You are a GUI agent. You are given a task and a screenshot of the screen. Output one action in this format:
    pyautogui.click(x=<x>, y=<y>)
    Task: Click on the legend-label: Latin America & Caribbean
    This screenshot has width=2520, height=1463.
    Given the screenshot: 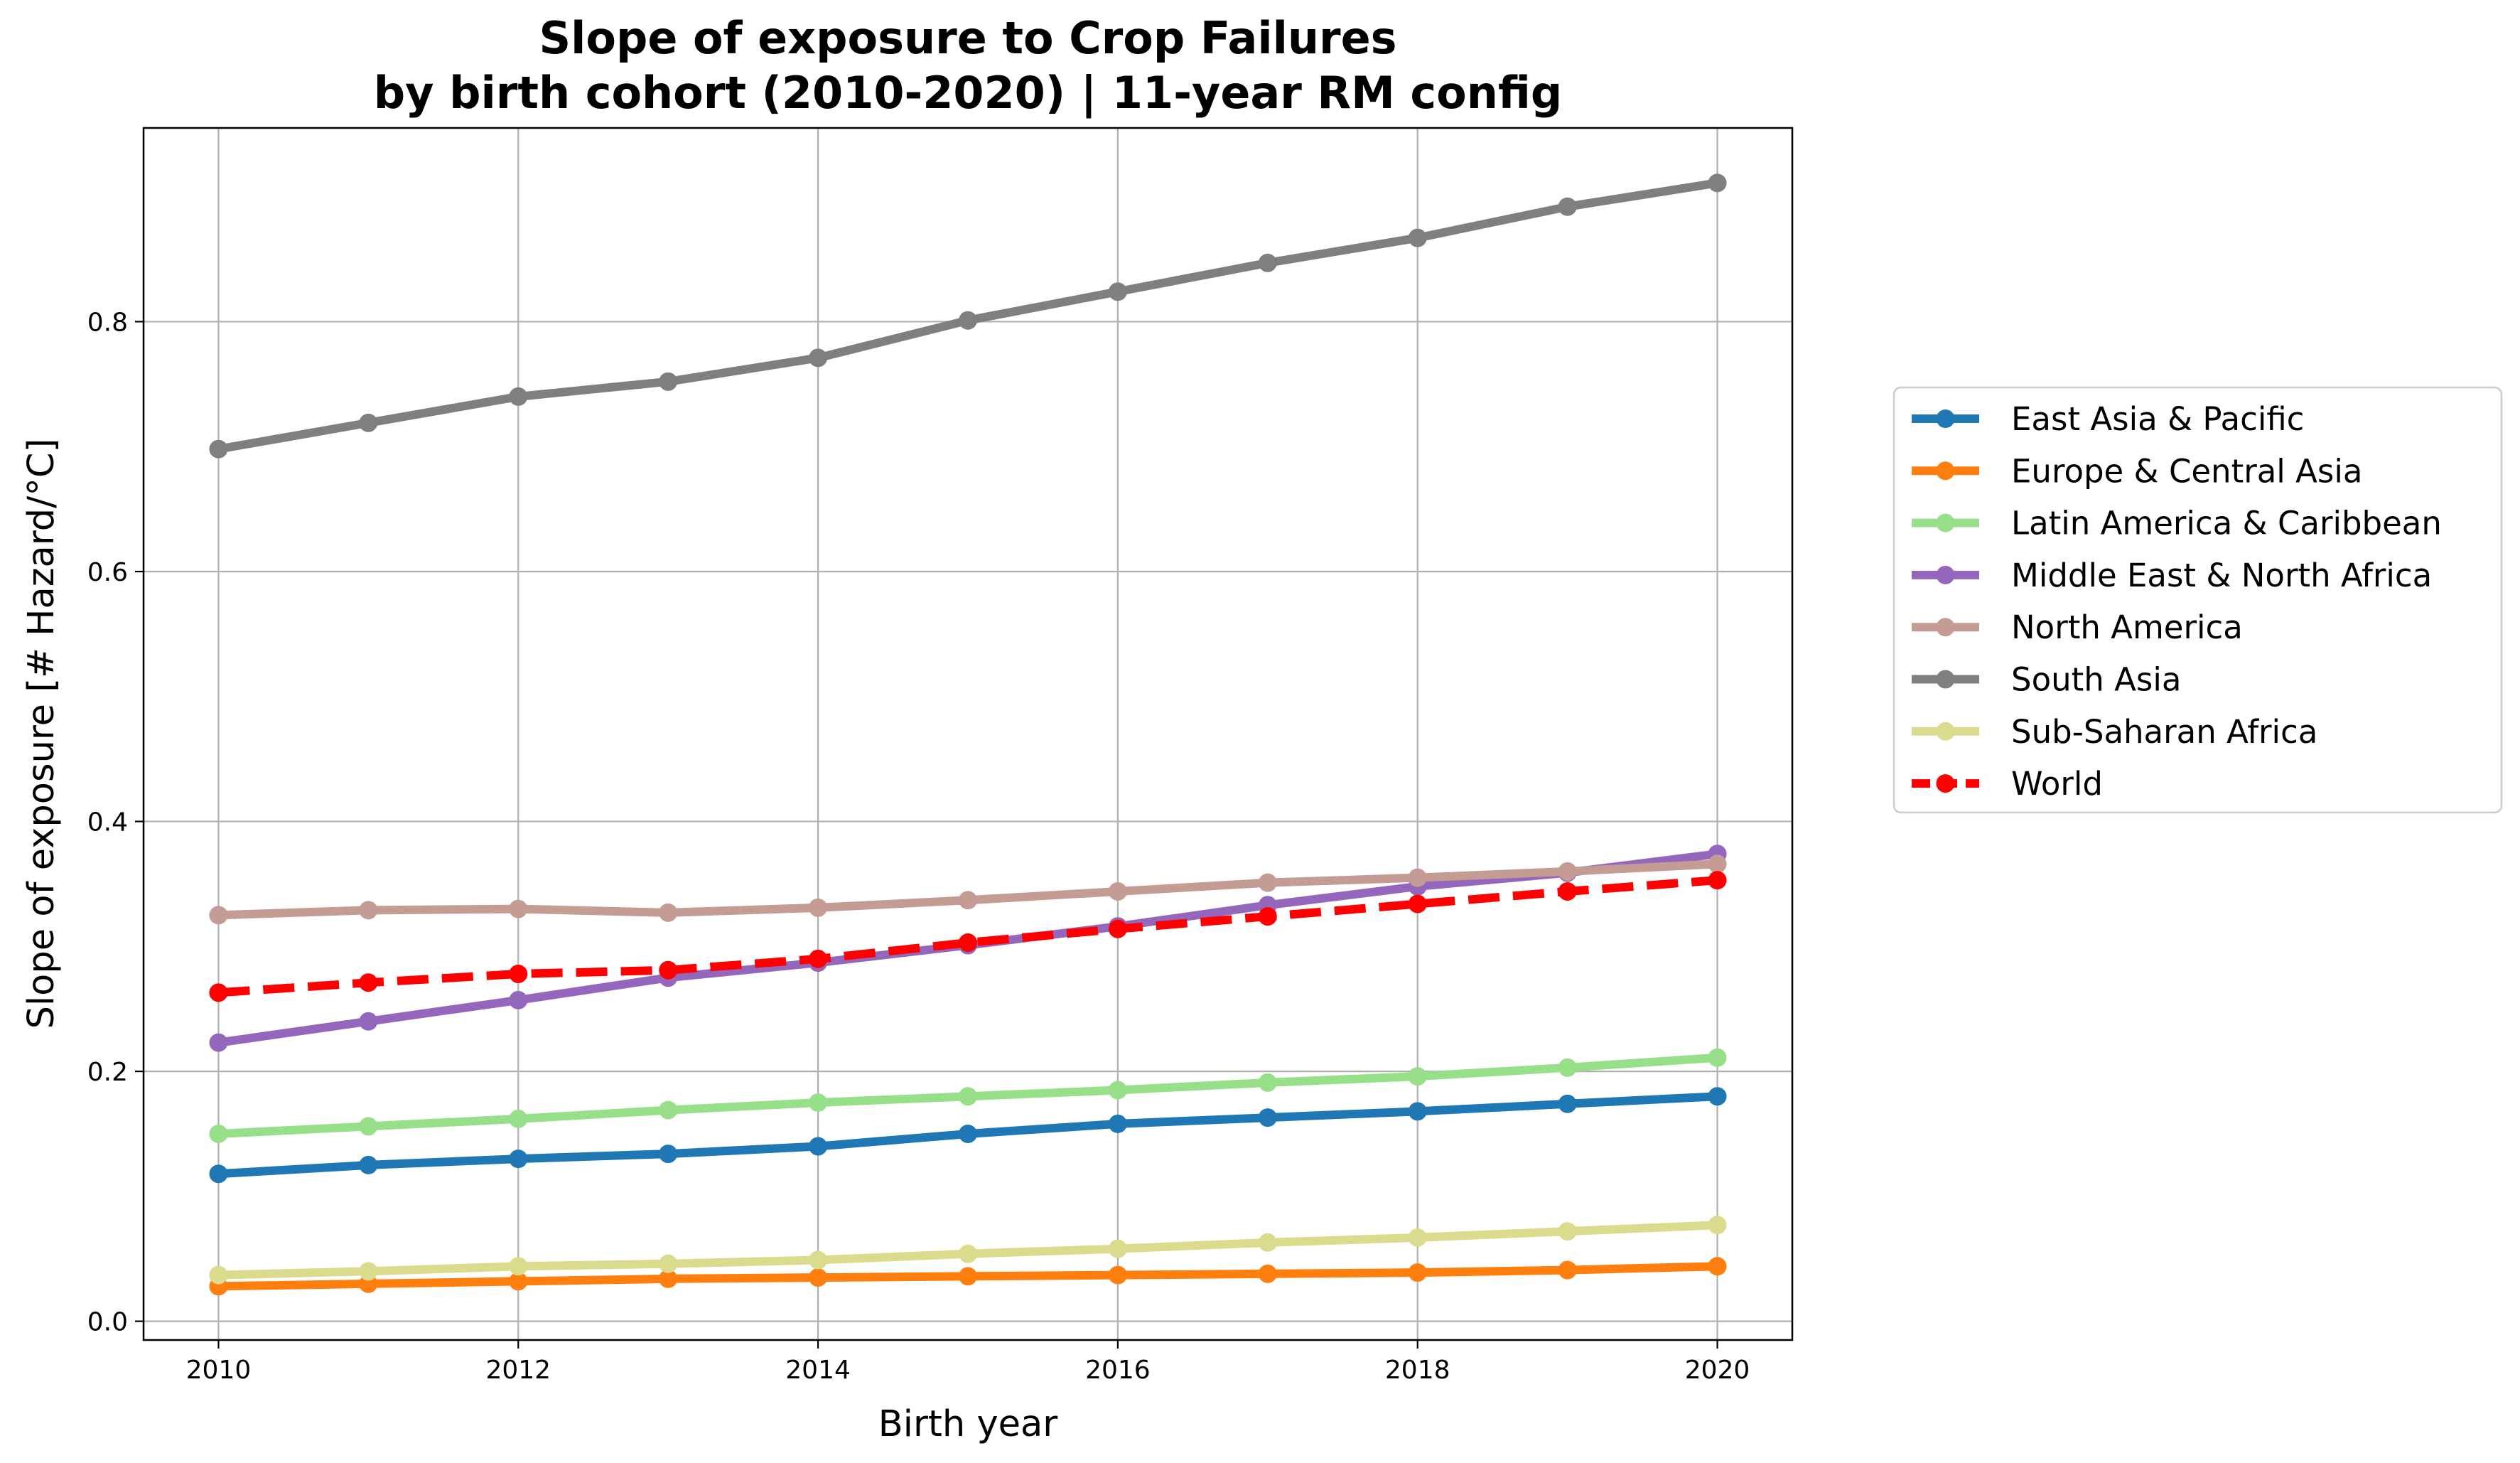 What is the action you would take?
    pyautogui.click(x=2227, y=523)
    